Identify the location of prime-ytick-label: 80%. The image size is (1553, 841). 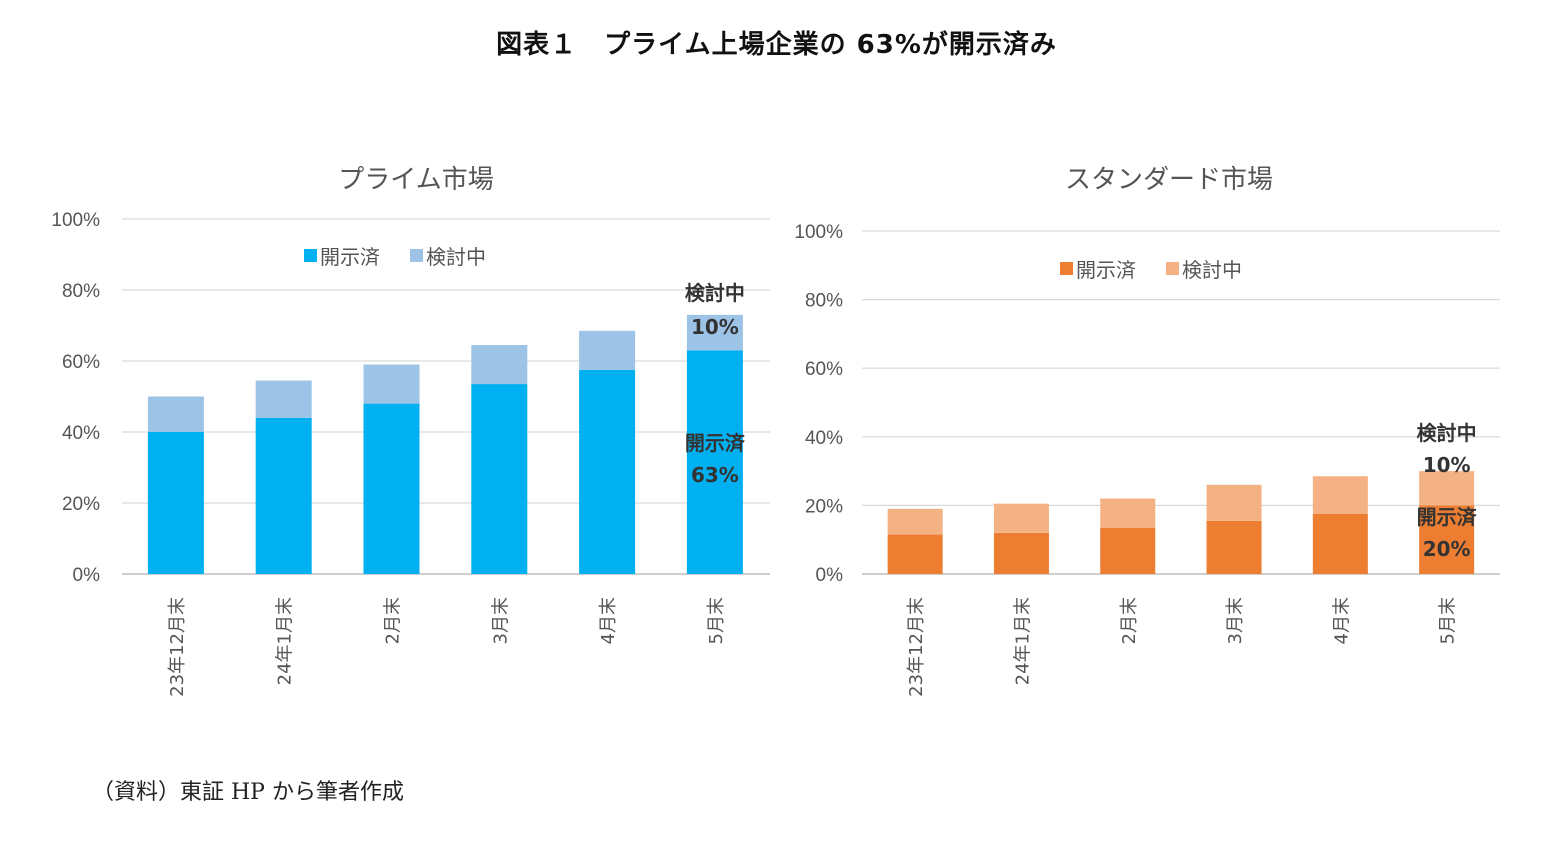
(81, 291).